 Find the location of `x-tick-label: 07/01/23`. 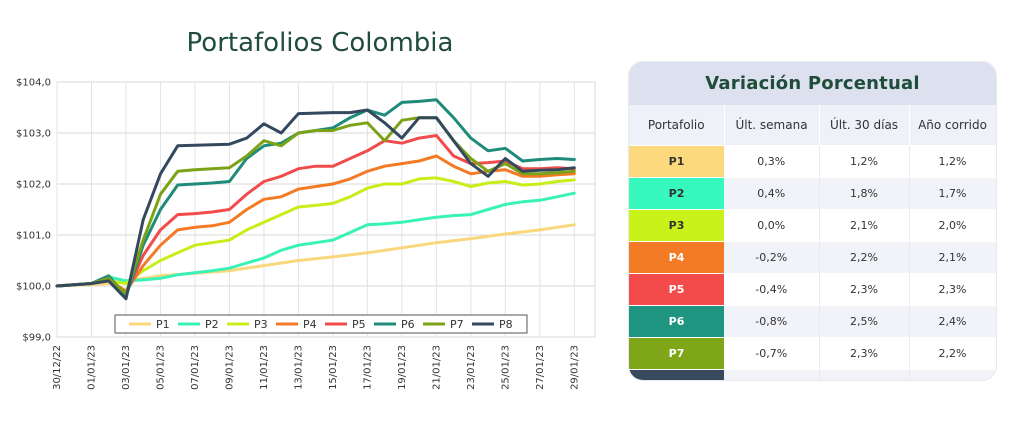

x-tick-label: 07/01/23 is located at coordinates (195, 367).